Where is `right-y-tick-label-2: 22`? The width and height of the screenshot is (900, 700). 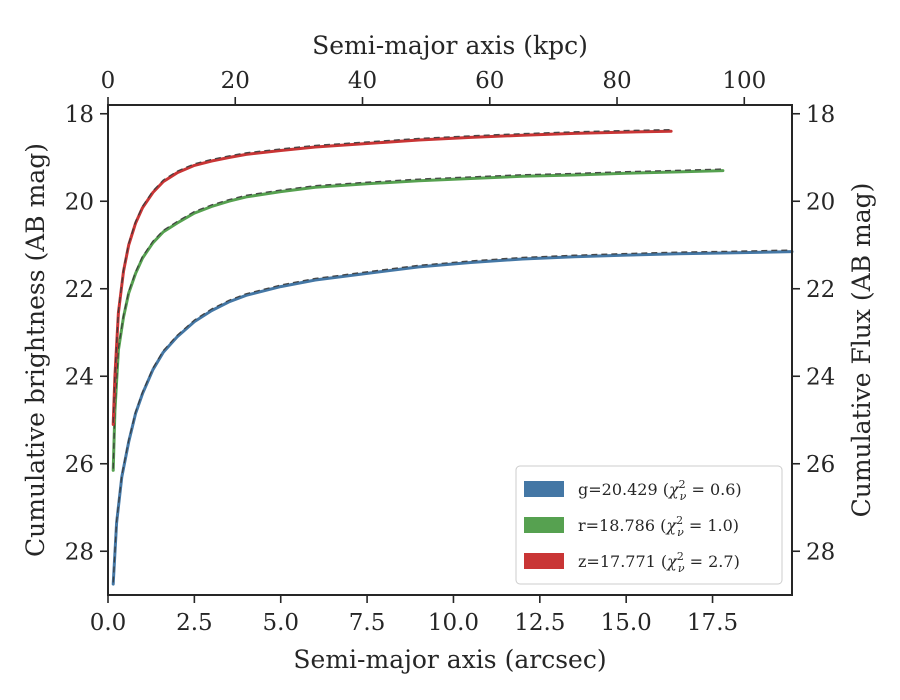 right-y-tick-label-2: 22 is located at coordinates (820, 290).